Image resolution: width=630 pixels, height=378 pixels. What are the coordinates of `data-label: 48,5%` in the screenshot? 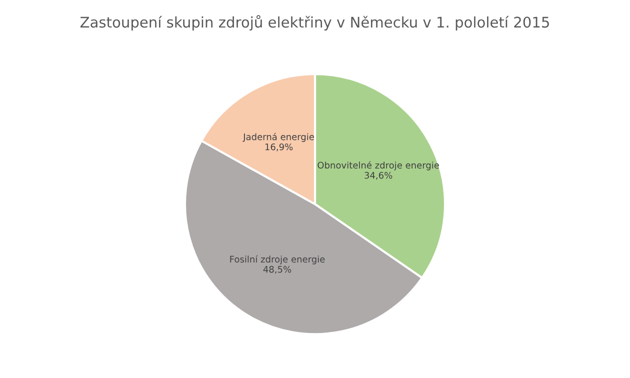 It's located at (277, 270).